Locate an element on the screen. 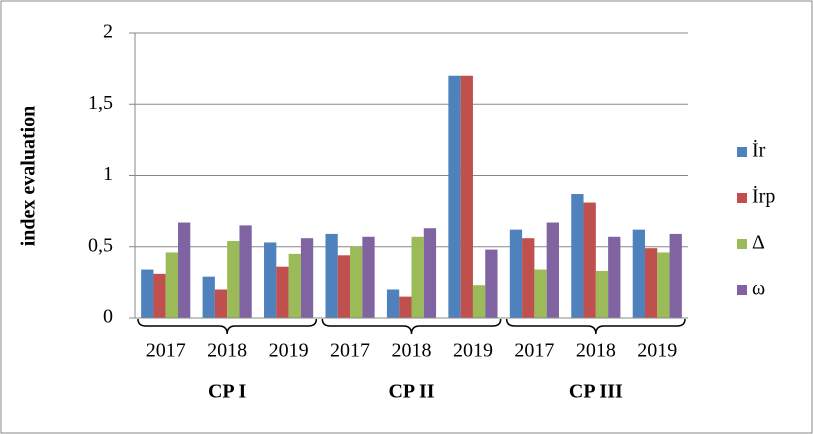 The width and height of the screenshot is (813, 434). y-tick-label: 2 is located at coordinates (108, 32).